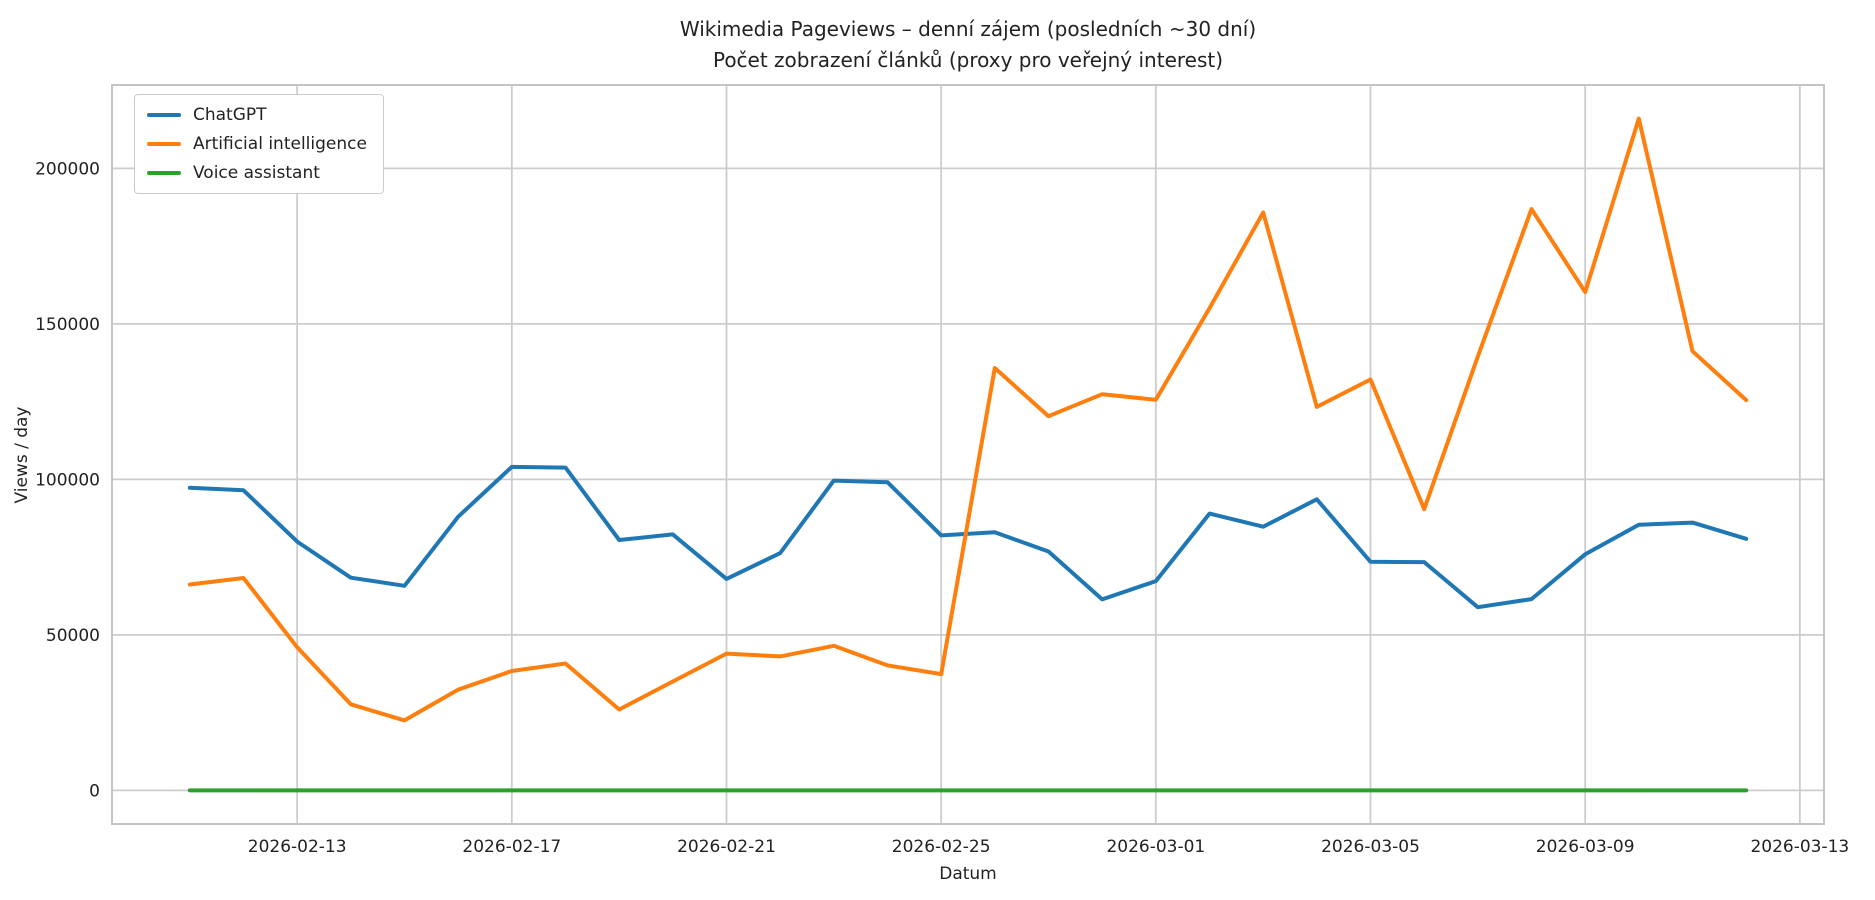 This screenshot has height=900, width=1875. Describe the element at coordinates (1155, 847) in the screenshot. I see `x-tick-label: 2026-03-01` at that location.